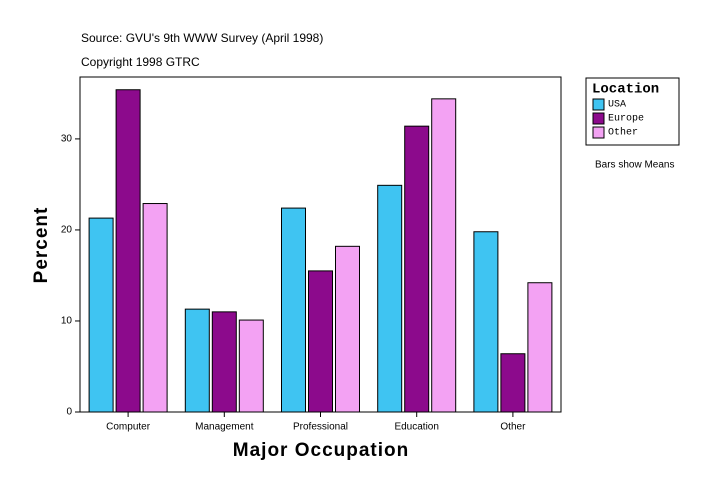 The image size is (724, 496). I want to click on x-axis-label: Major Occupation, so click(321, 450).